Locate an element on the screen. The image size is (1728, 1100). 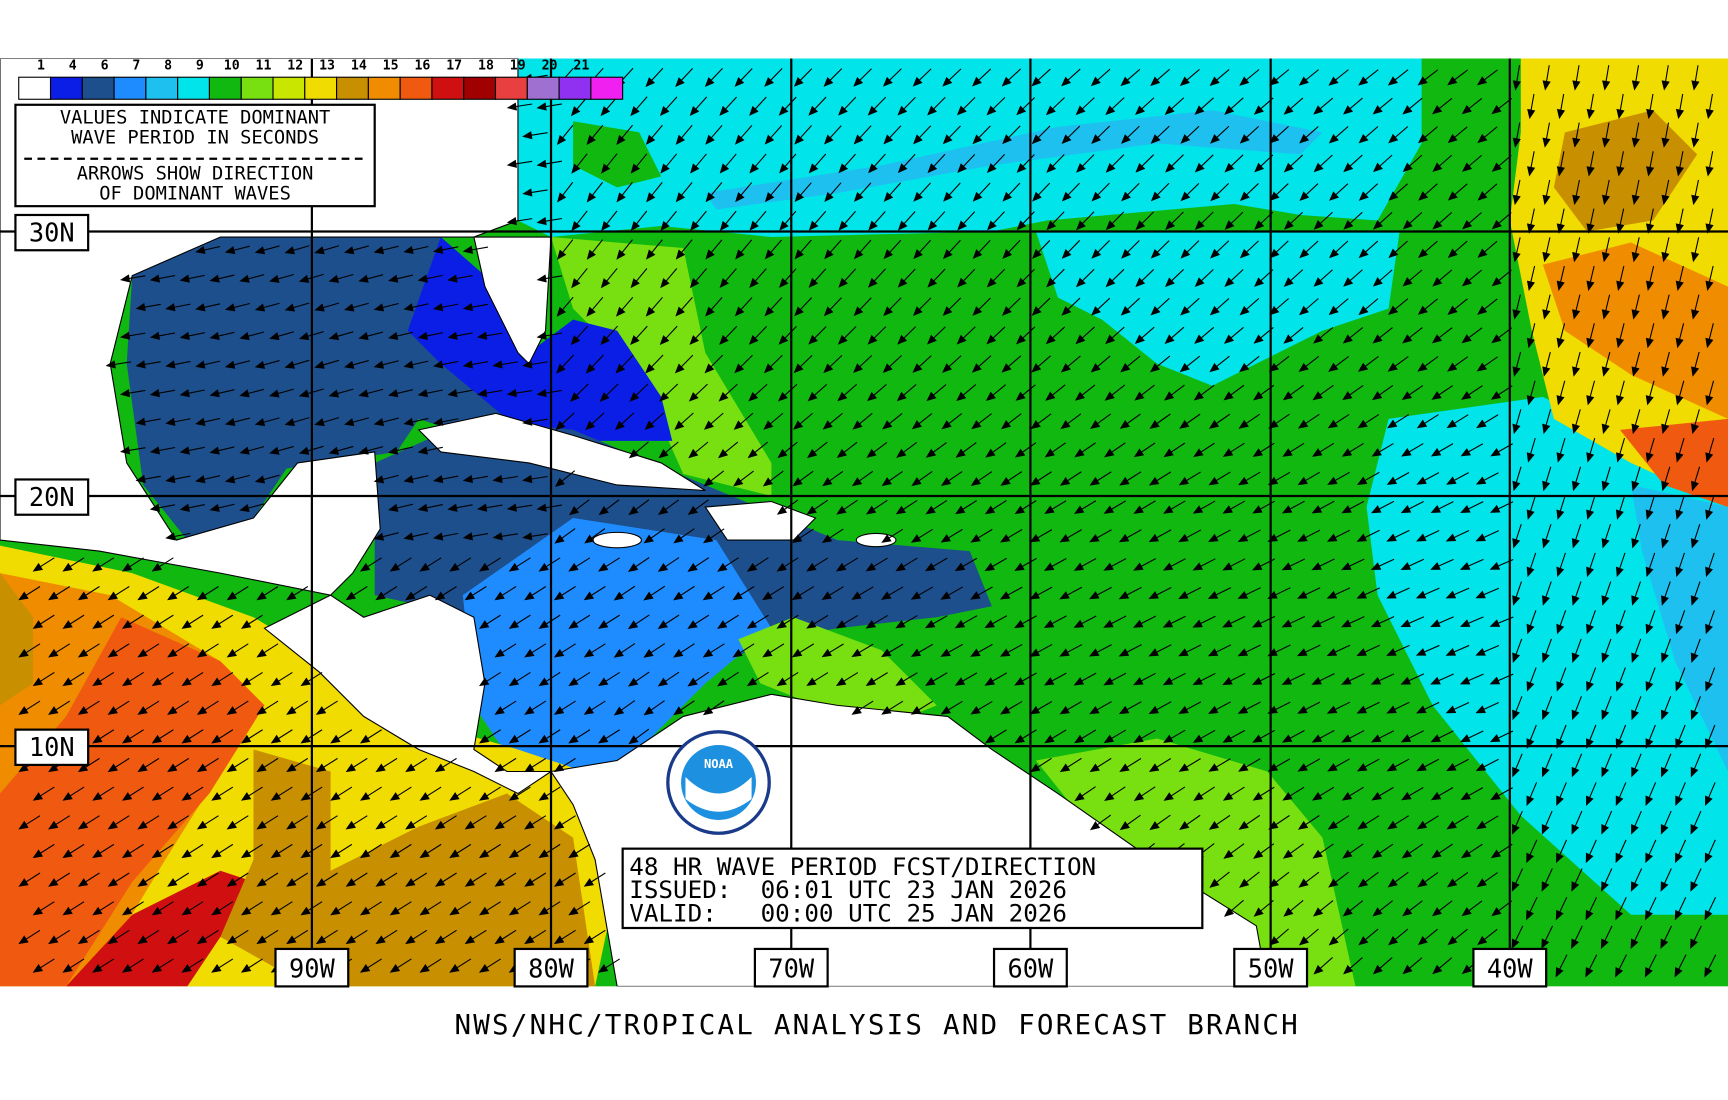
legend-label: 16 is located at coordinates (422, 66).